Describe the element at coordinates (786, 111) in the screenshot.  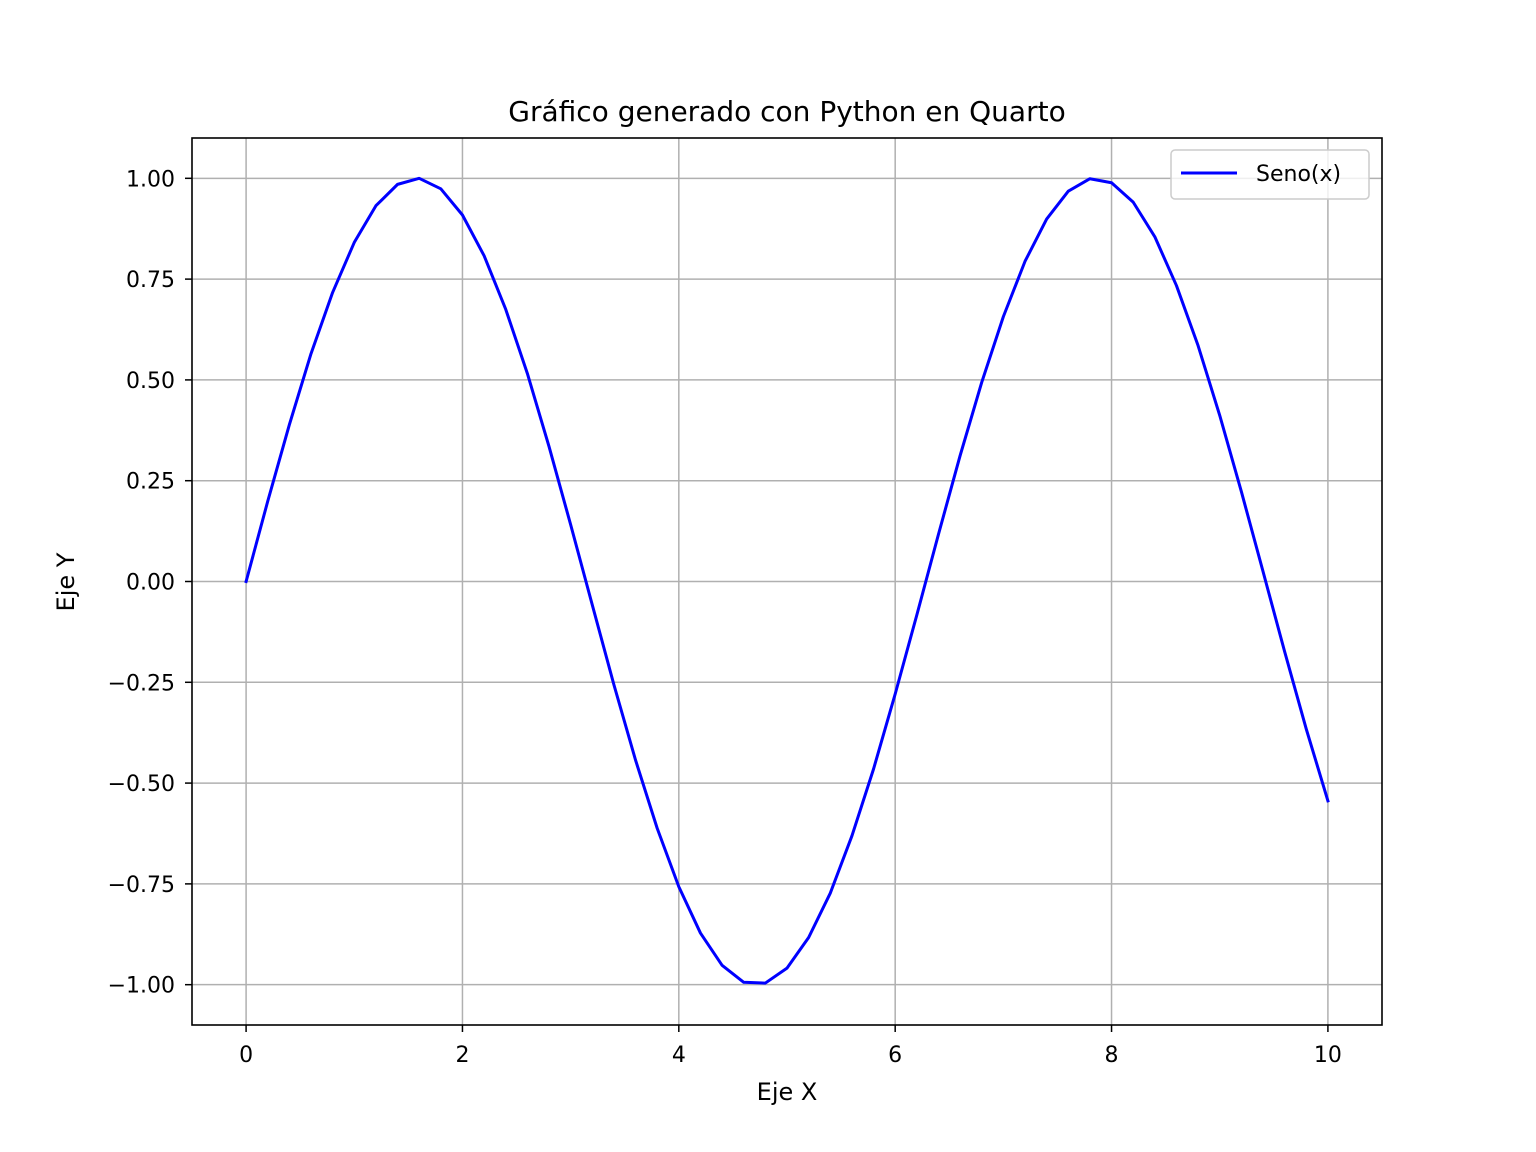
I see `chart-title: Gráfico generado con Python en Quarto` at that location.